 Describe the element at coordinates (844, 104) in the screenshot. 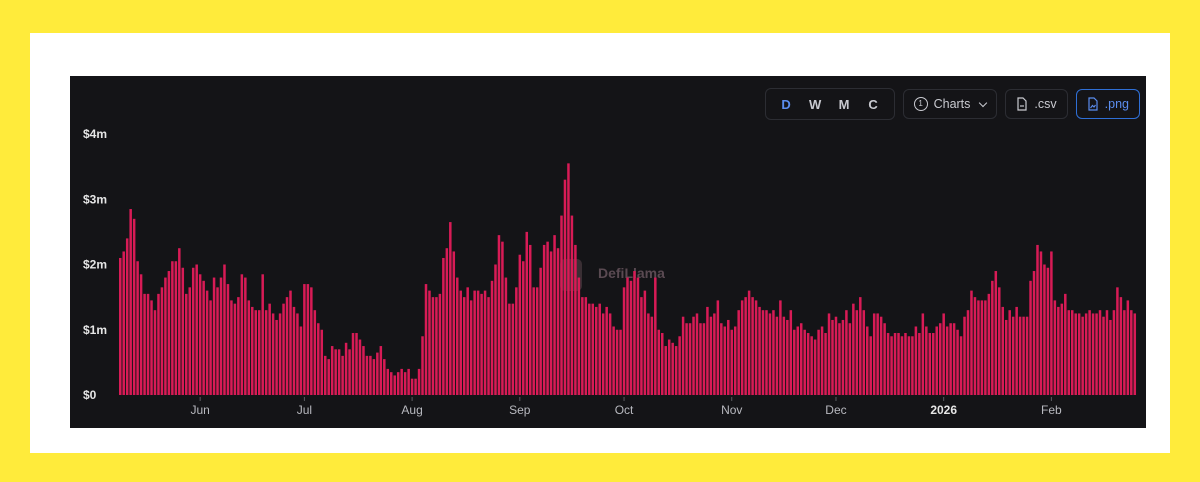

I see `granularity-monthly-button: M` at that location.